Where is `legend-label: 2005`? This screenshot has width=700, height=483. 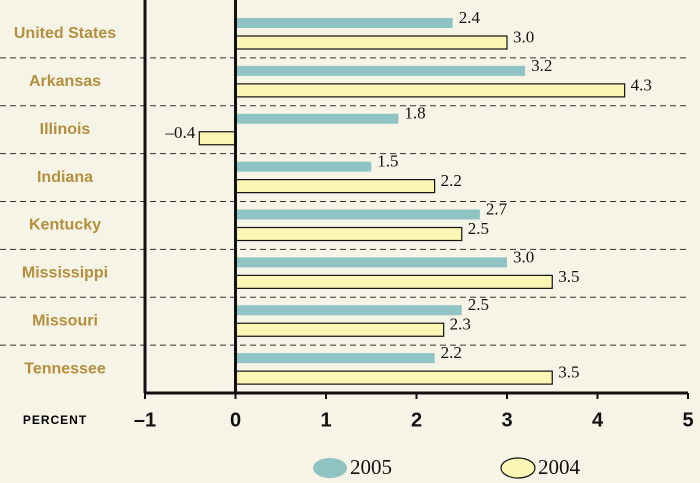 legend-label: 2005 is located at coordinates (371, 467).